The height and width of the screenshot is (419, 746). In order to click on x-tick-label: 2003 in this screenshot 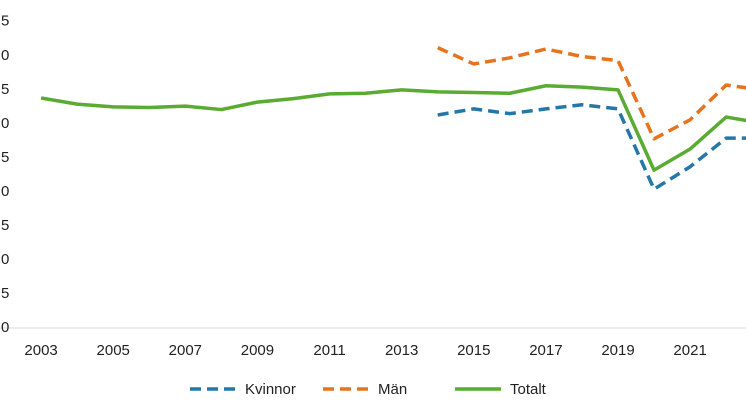, I will do `click(40, 350)`.